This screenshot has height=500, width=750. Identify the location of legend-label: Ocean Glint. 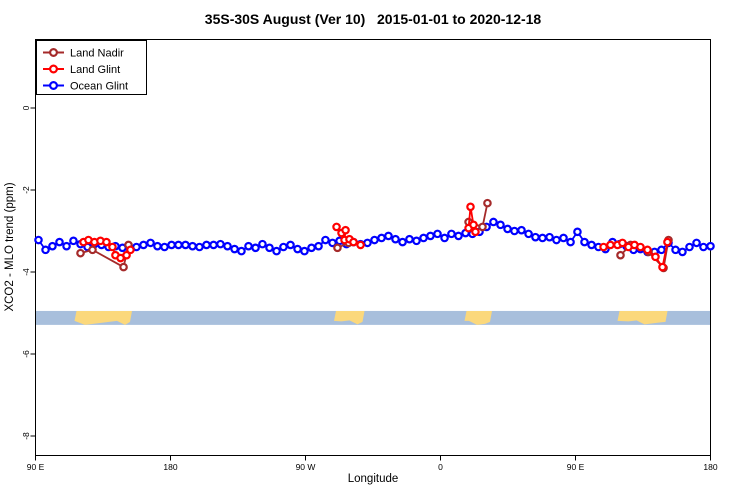
(99, 86).